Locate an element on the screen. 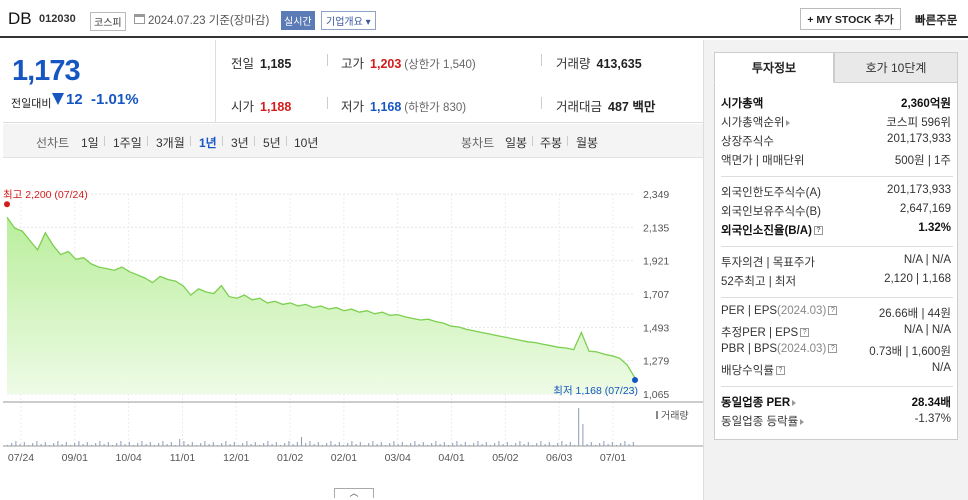 This screenshot has height=500, width=968. period-1w: 1주일 is located at coordinates (127, 143).